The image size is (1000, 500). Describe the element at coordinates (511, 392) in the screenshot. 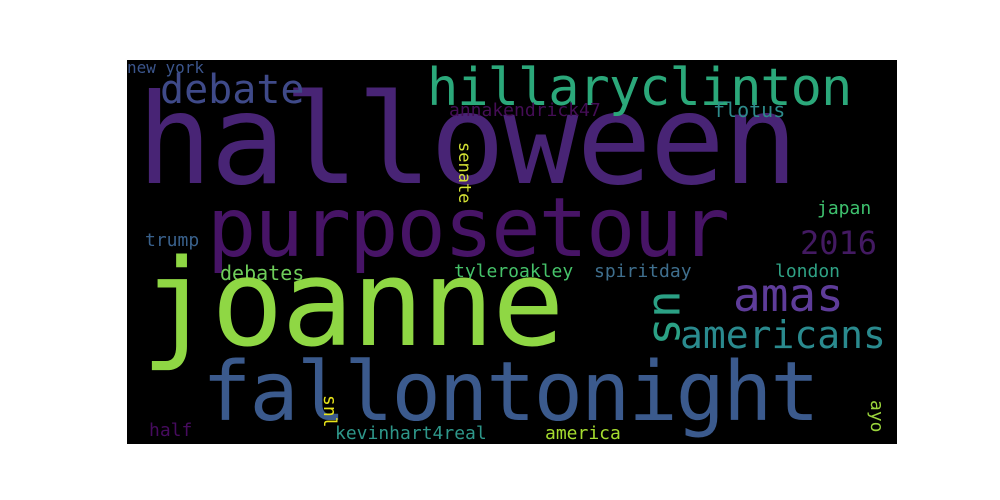

I see `word-fallontonight: fallontonight` at that location.